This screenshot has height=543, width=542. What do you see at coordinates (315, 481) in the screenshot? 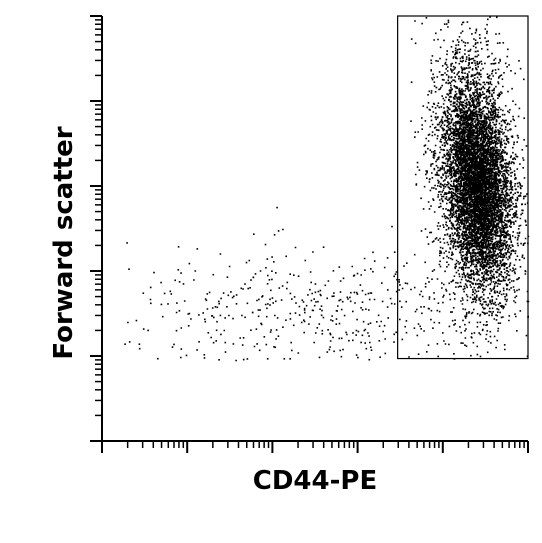
I see `x-axis-label: CD44-PE` at bounding box center [315, 481].